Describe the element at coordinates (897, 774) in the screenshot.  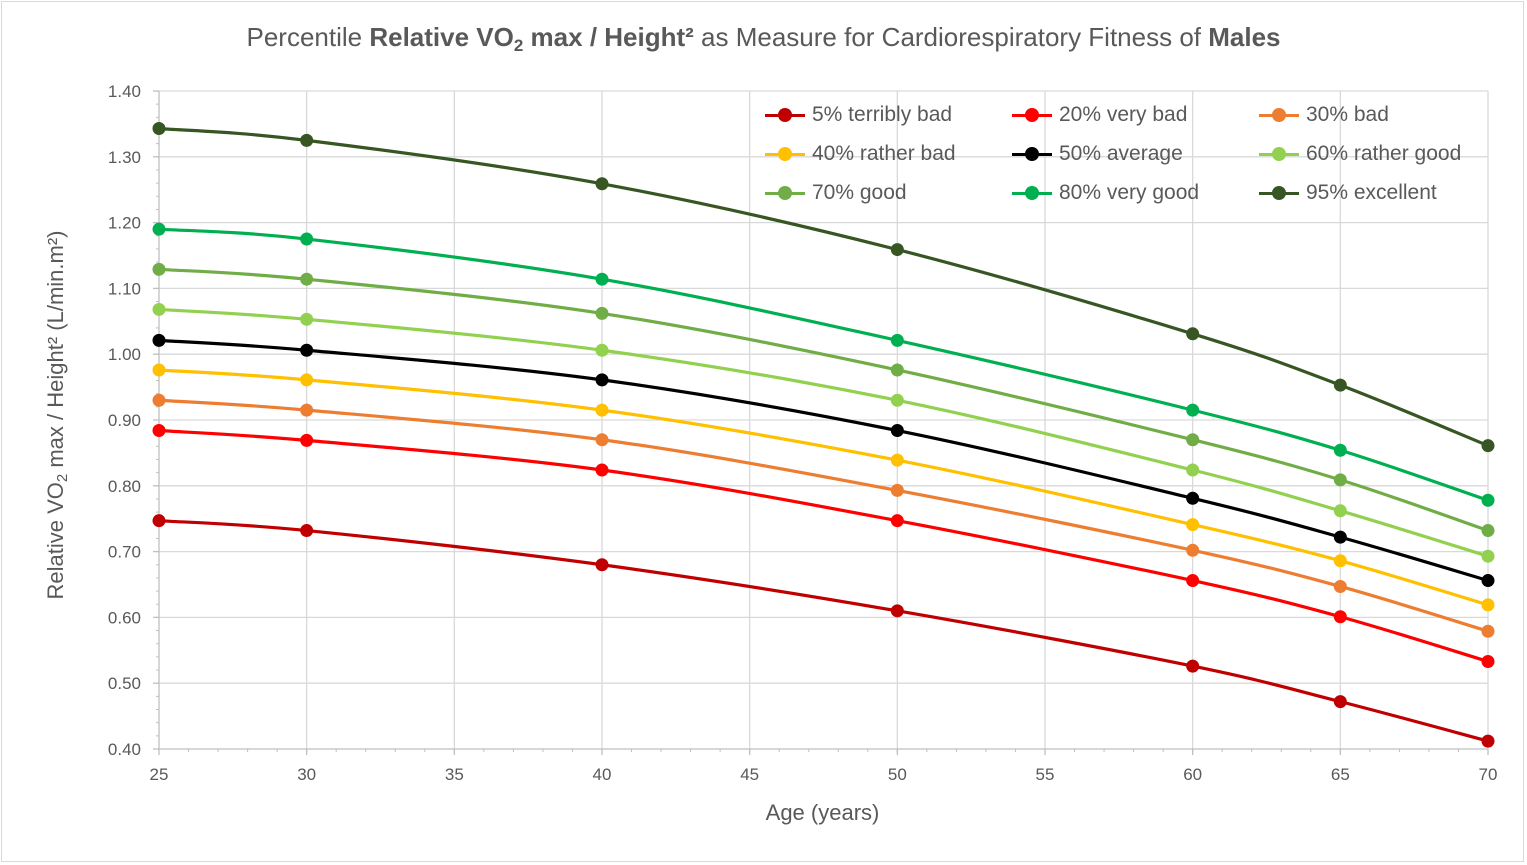
I see `x-tick-label: 50` at that location.